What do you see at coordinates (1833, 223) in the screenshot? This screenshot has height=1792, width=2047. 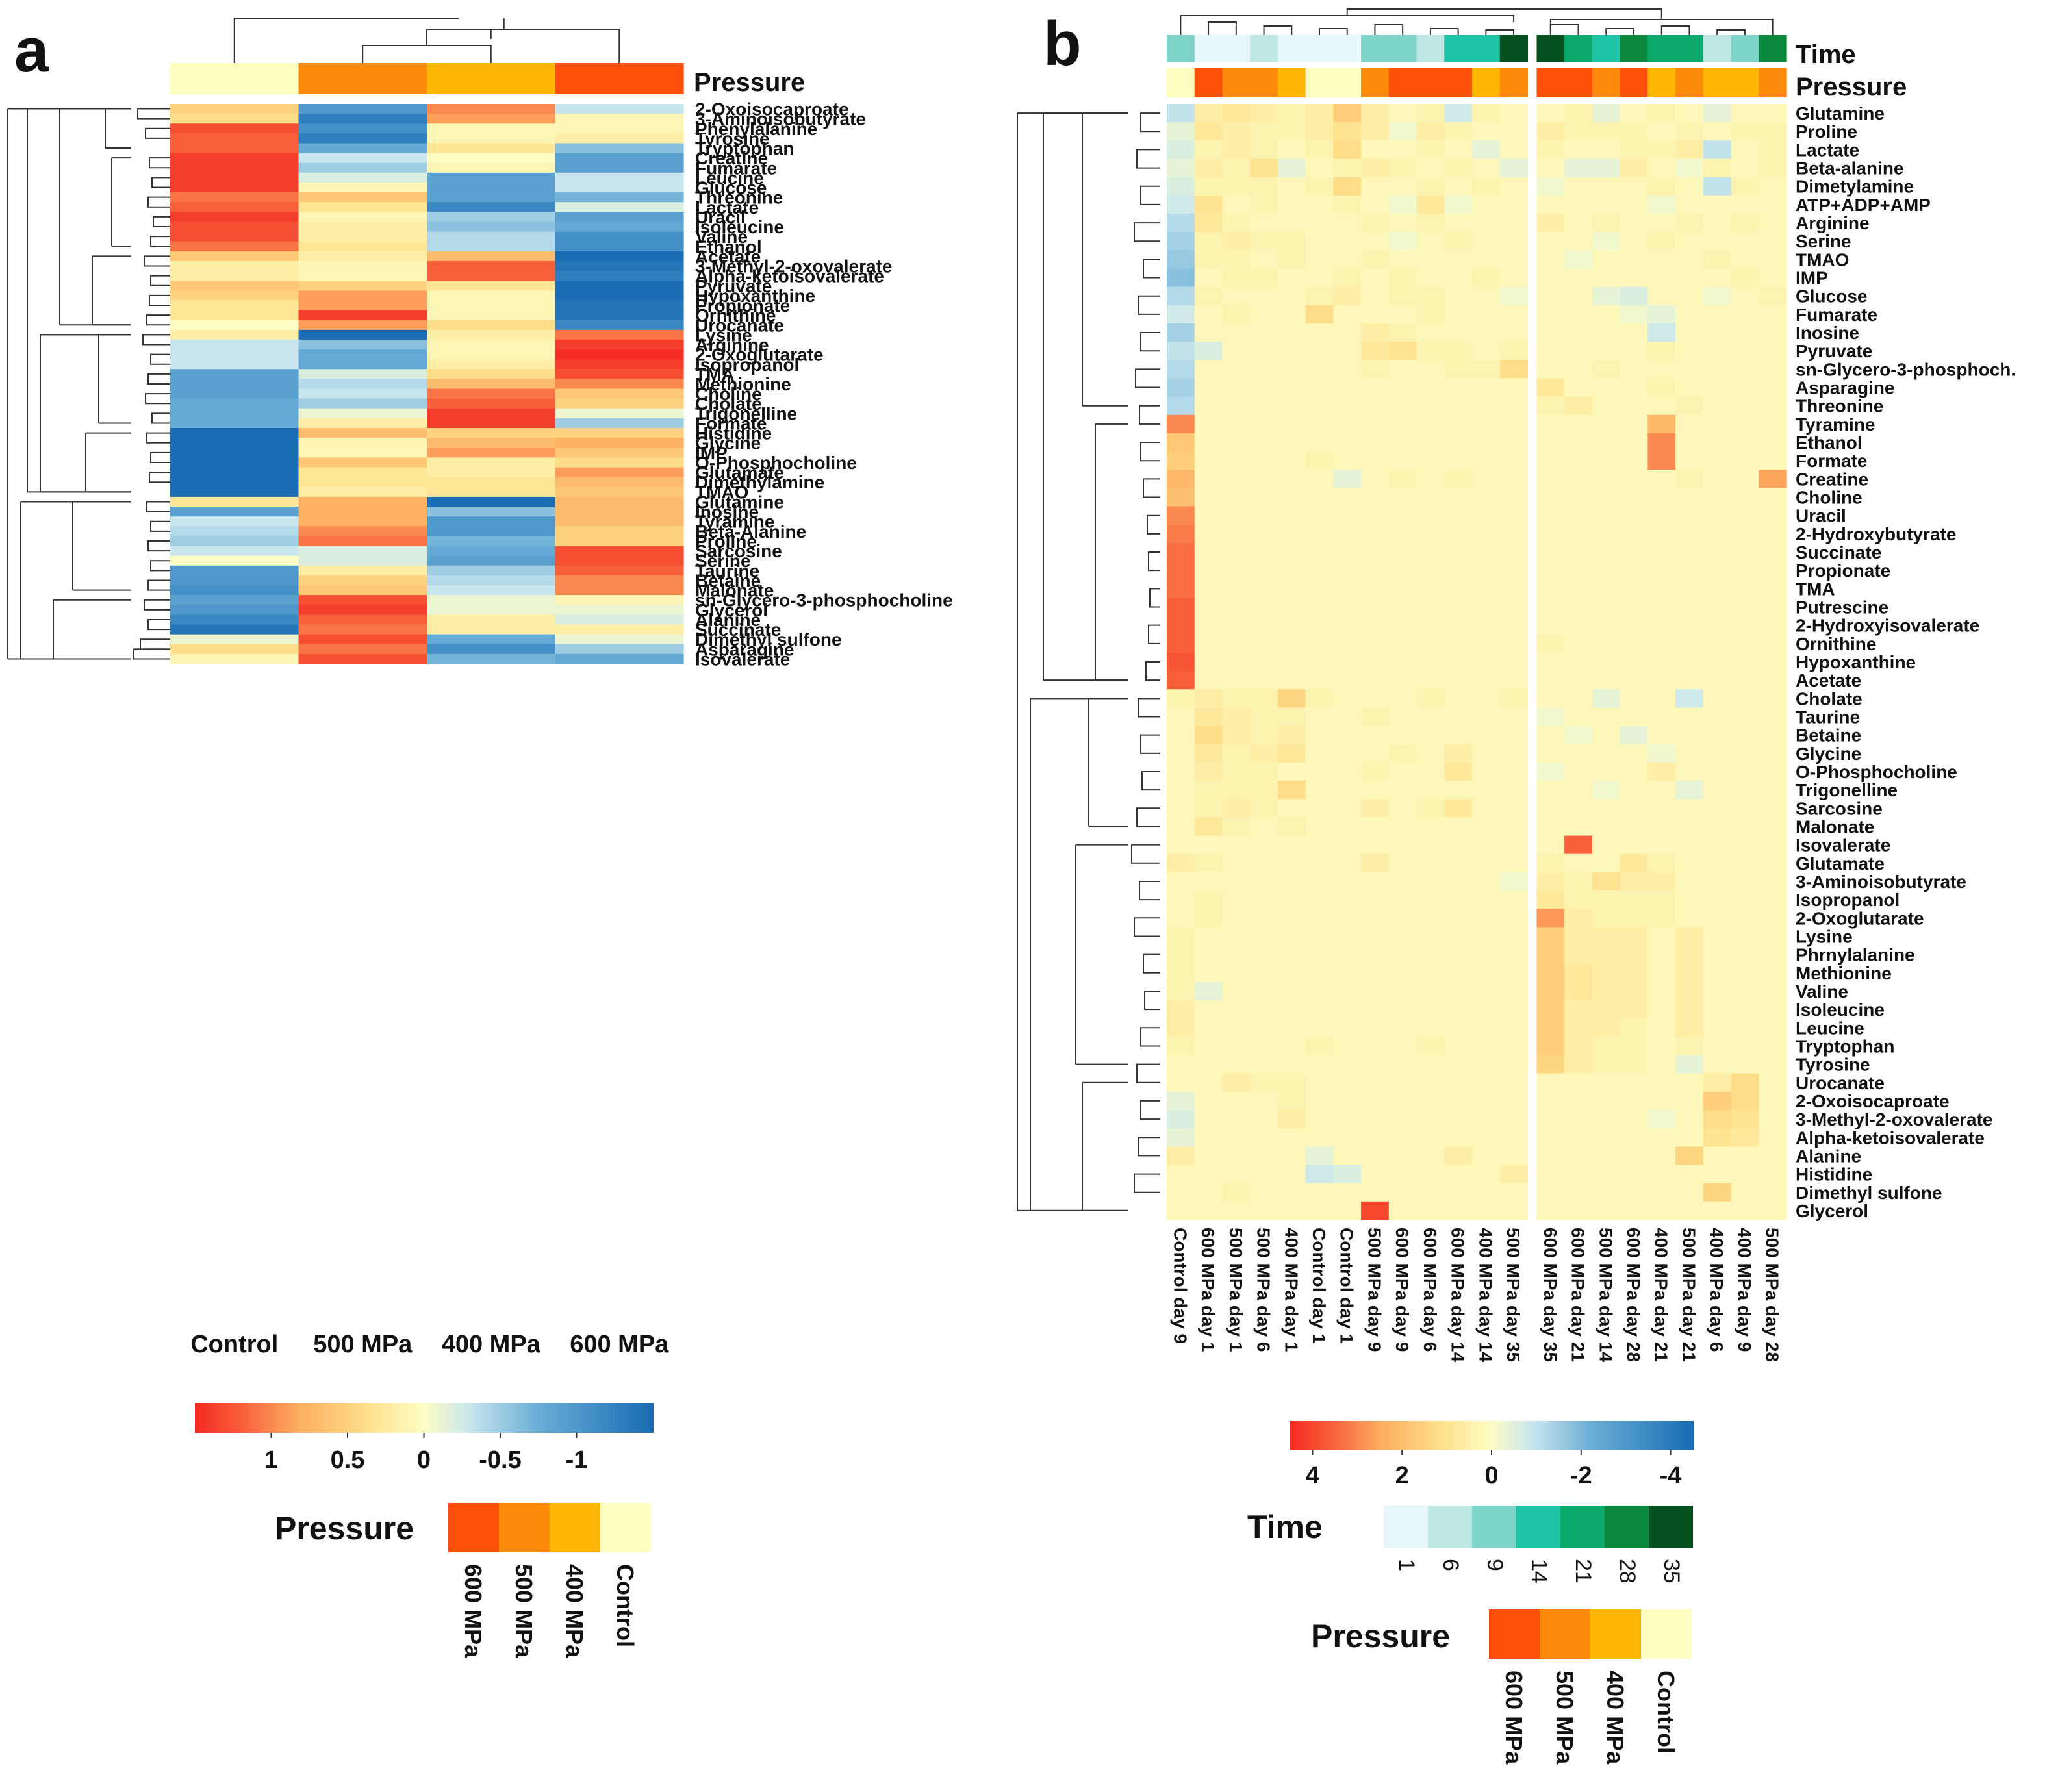 I see `row-label: Arginine` at bounding box center [1833, 223].